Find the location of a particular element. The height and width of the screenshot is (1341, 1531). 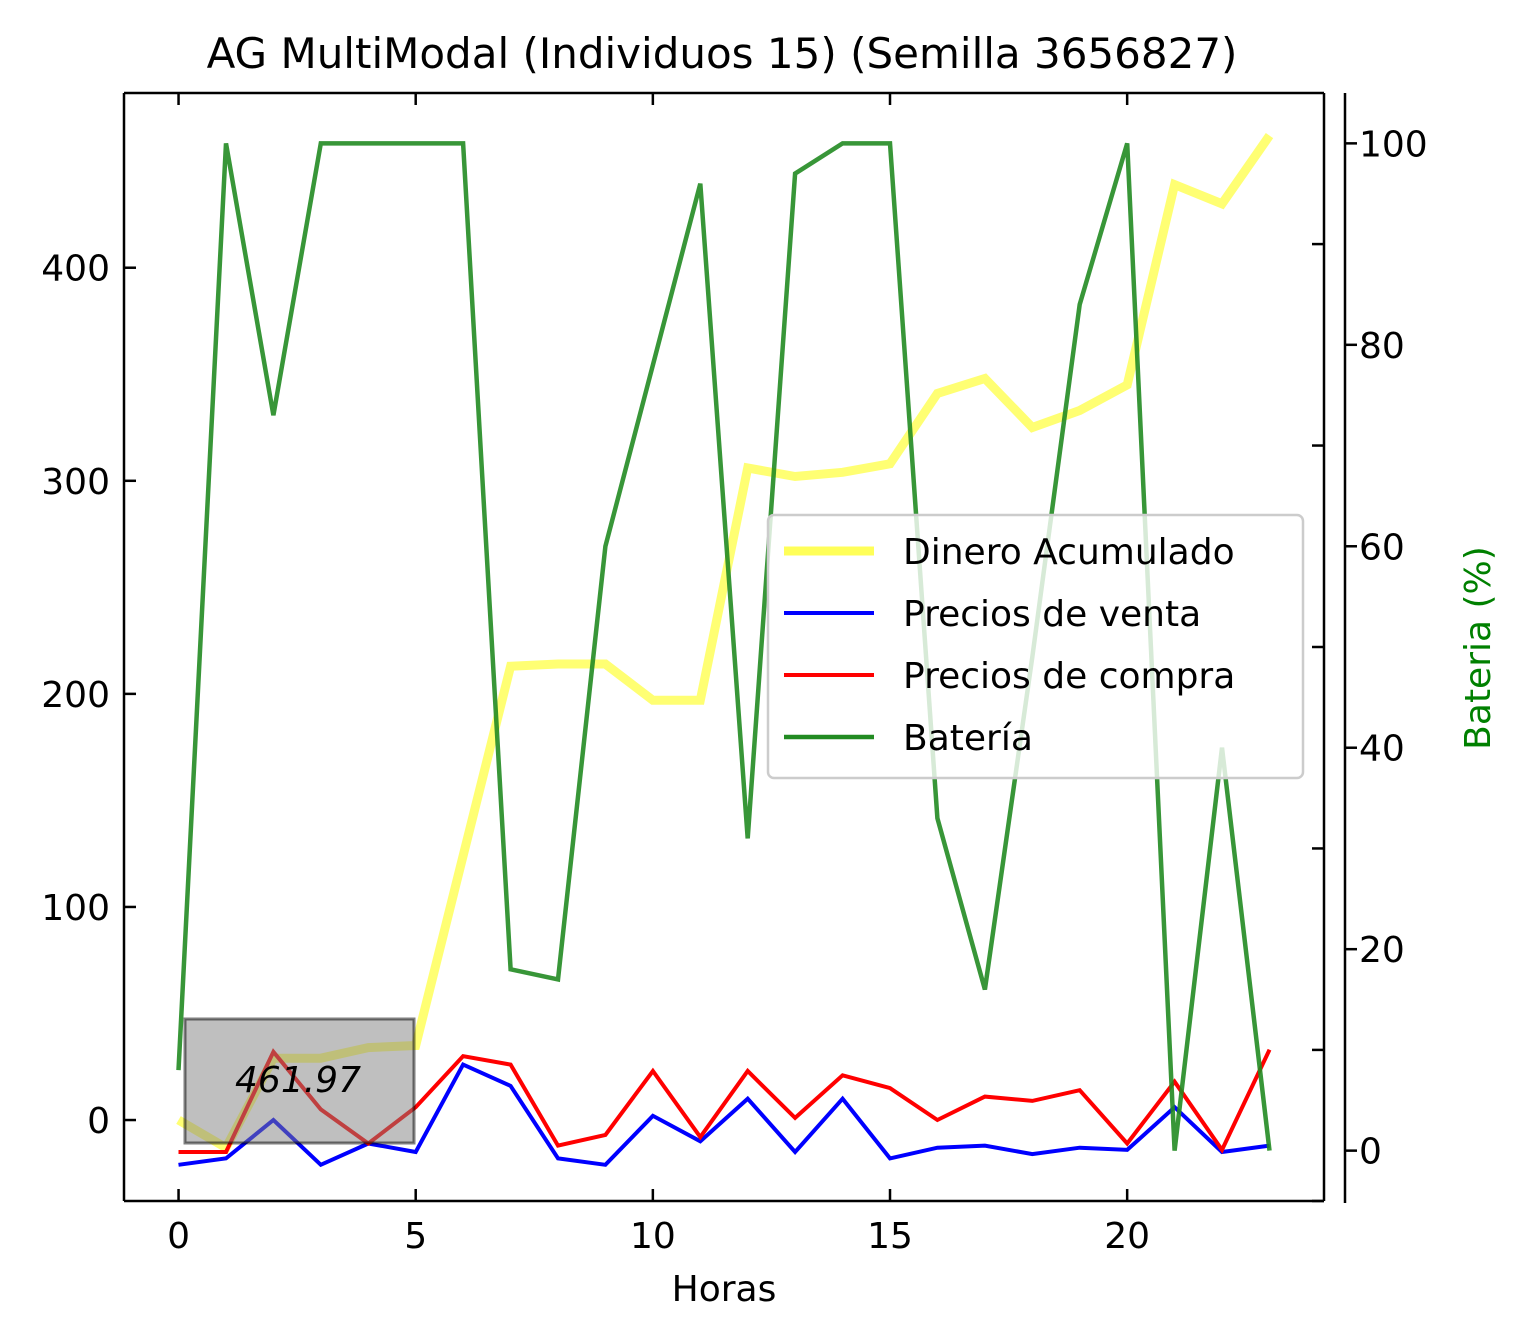

y-tick-label: 300 is located at coordinates (75, 482).